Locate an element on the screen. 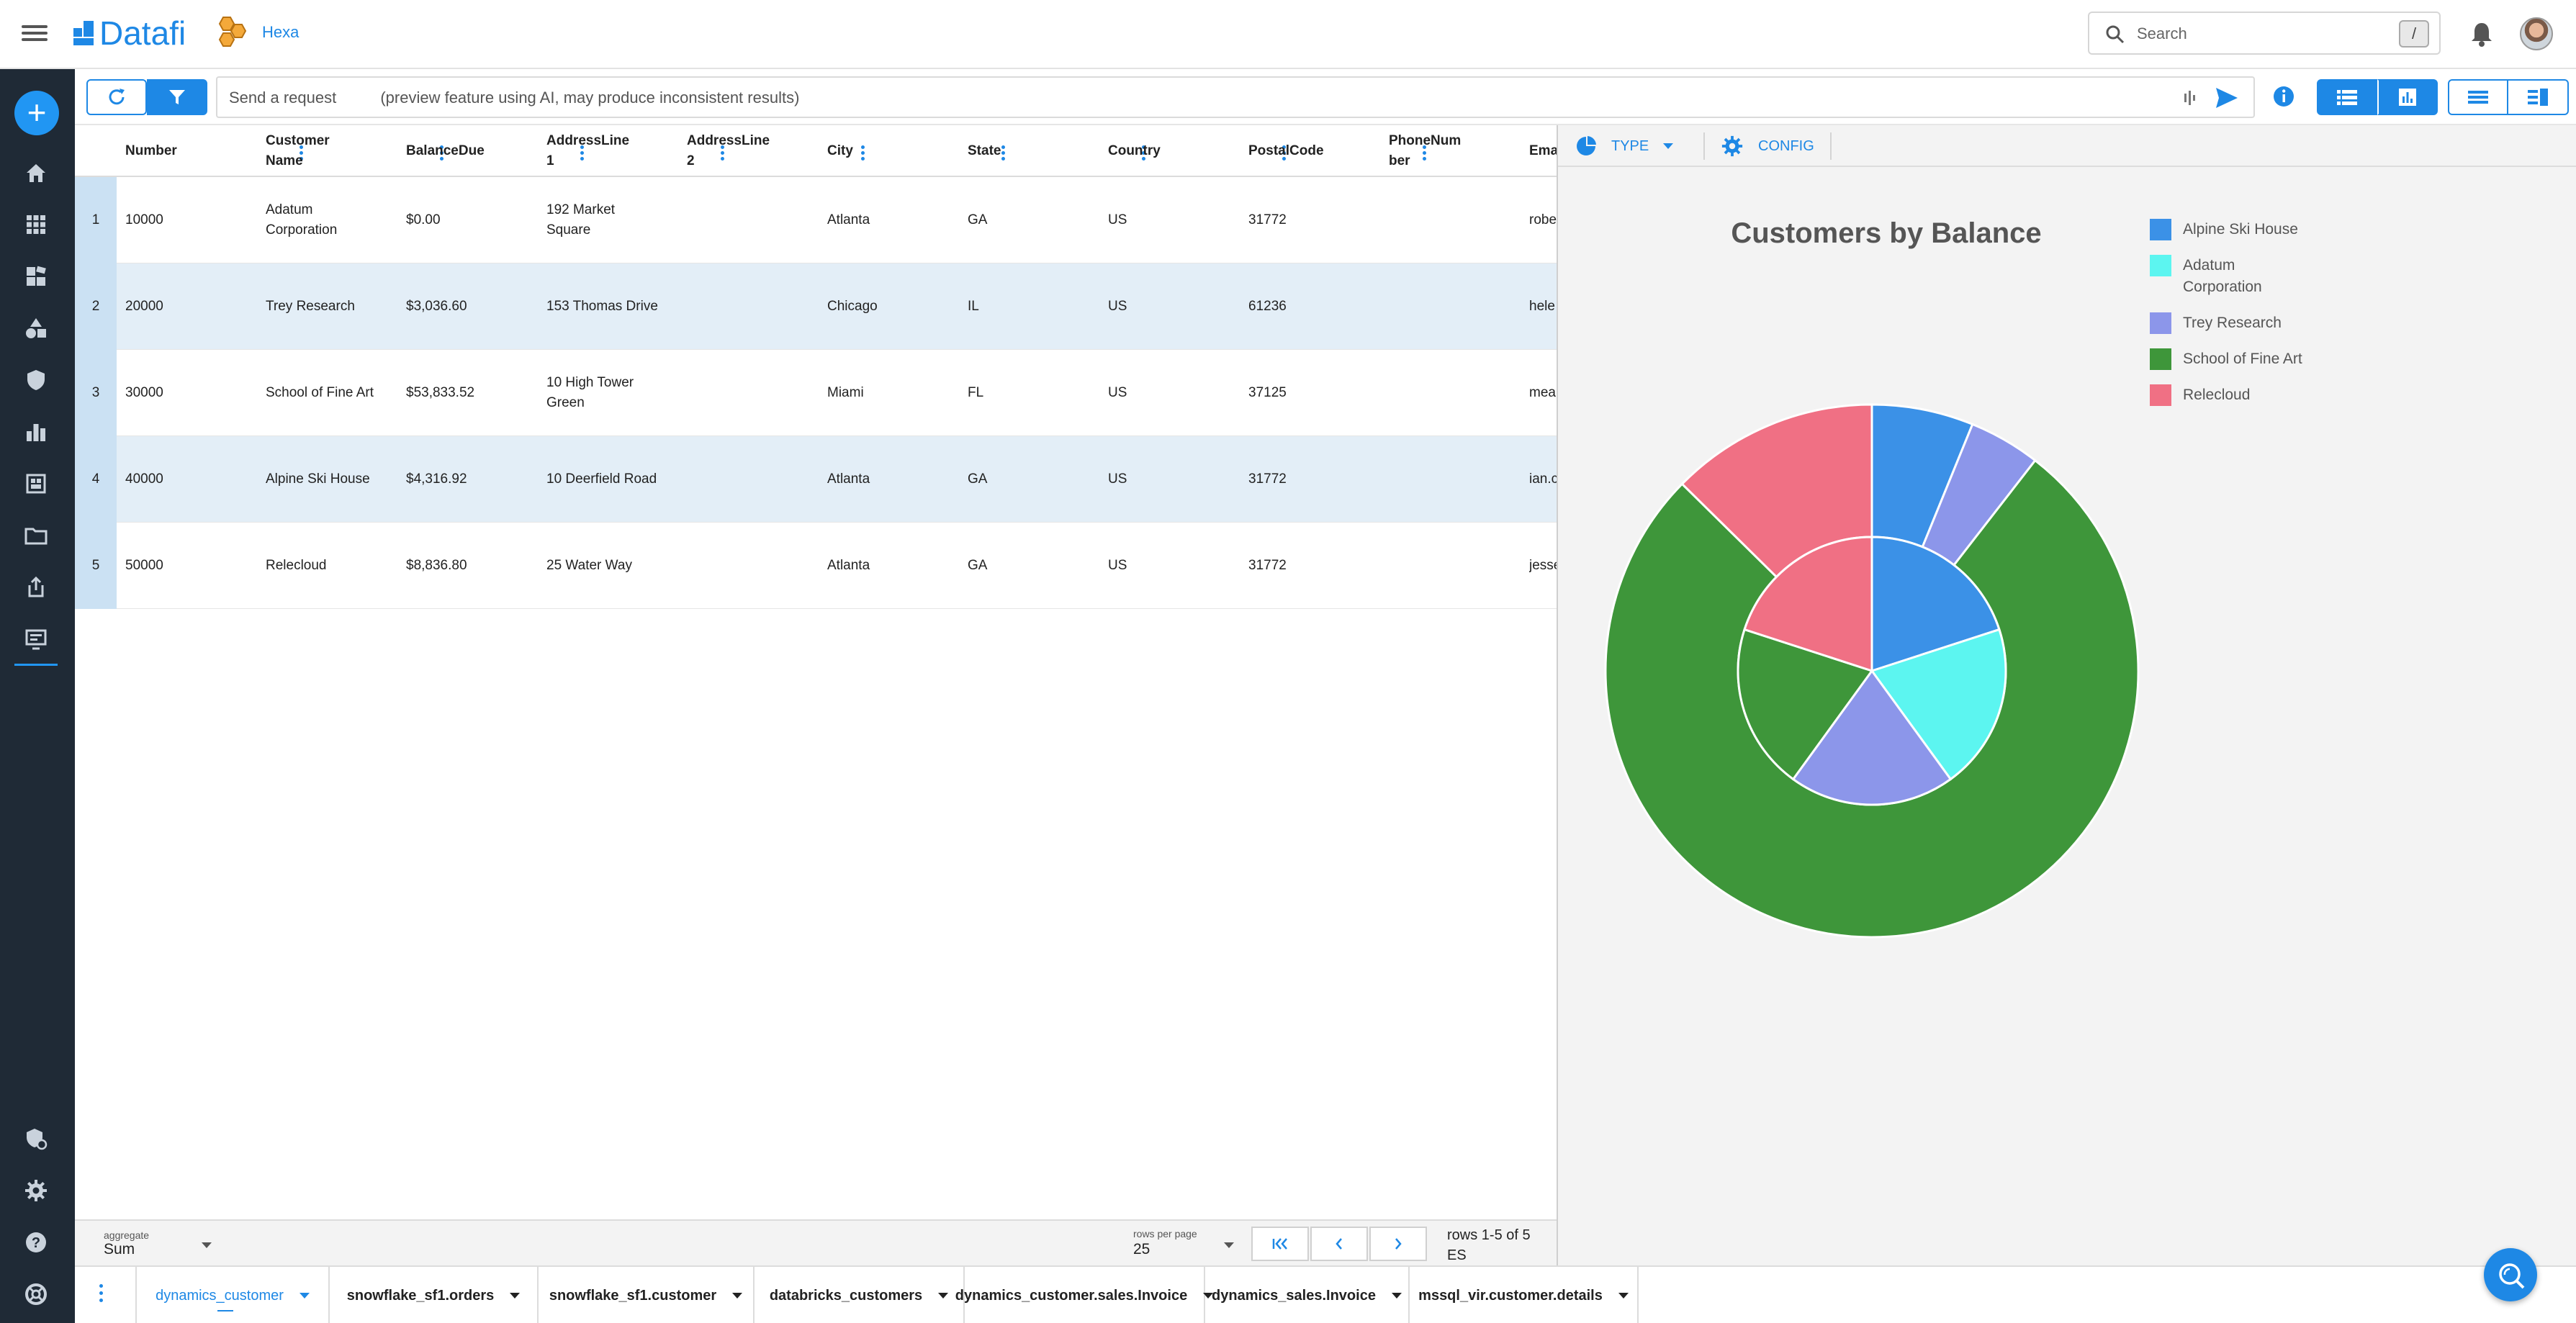 The width and height of the screenshot is (2576, 1323). table-cell: 40000 is located at coordinates (144, 479).